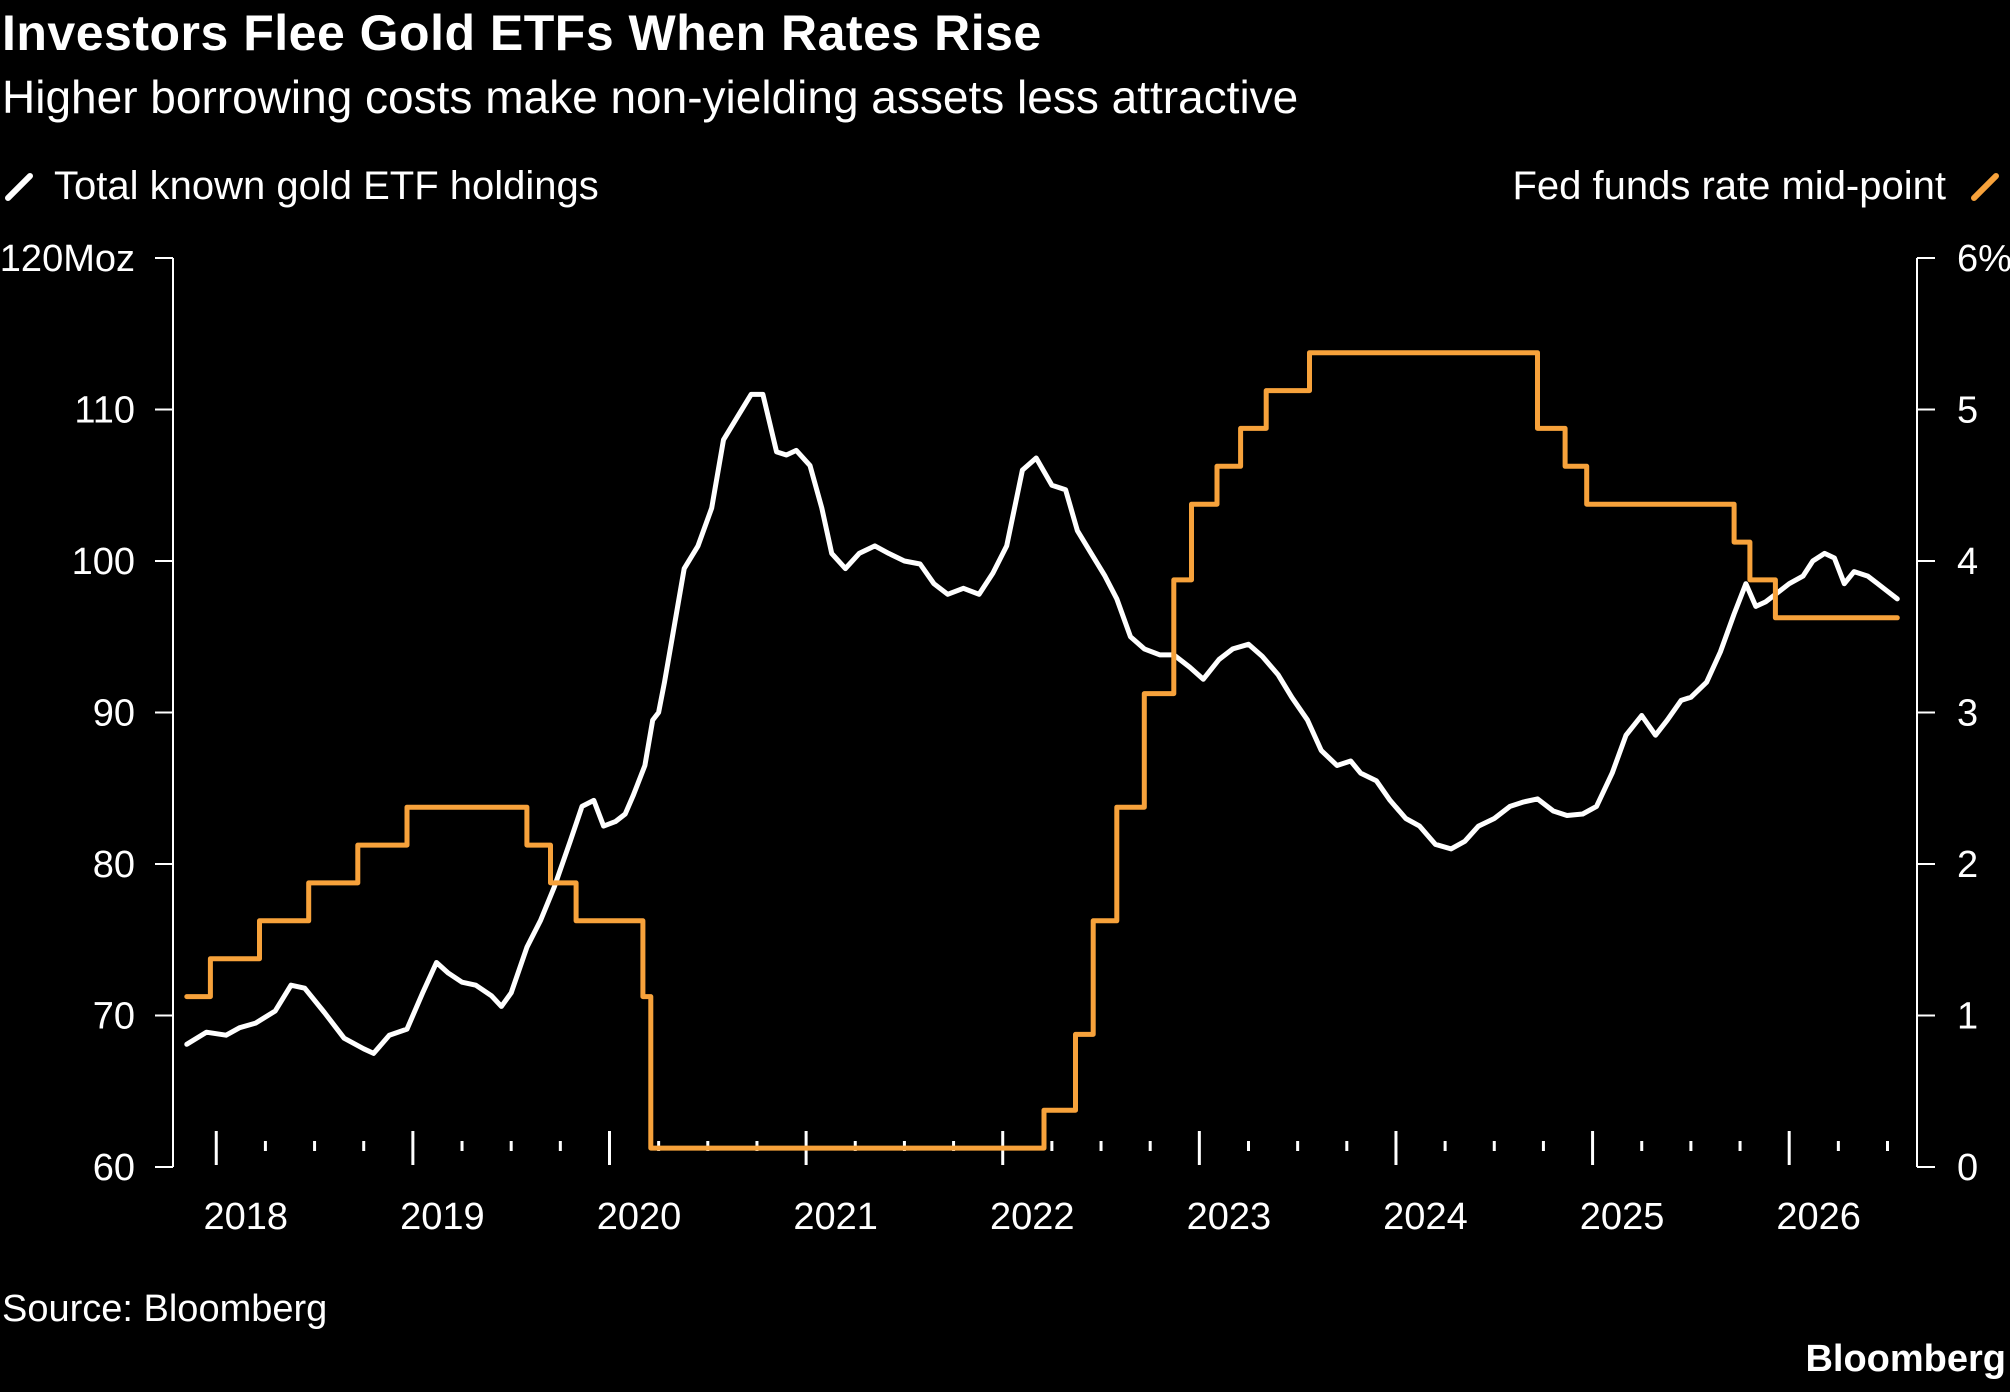 Image resolution: width=2010 pixels, height=1392 pixels. Describe the element at coordinates (835, 1217) in the screenshot. I see `x-axis-tick-label: 2021` at that location.